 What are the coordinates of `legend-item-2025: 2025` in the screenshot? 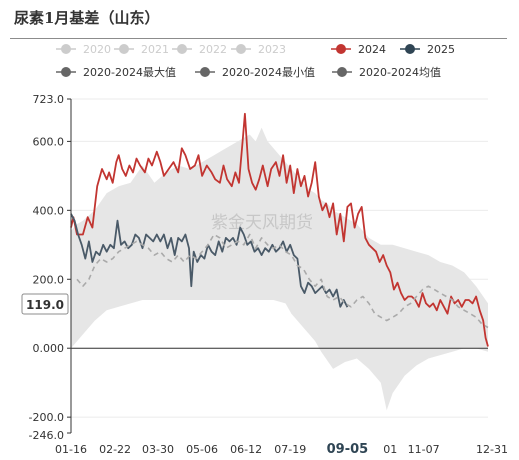 It's located at (427, 49).